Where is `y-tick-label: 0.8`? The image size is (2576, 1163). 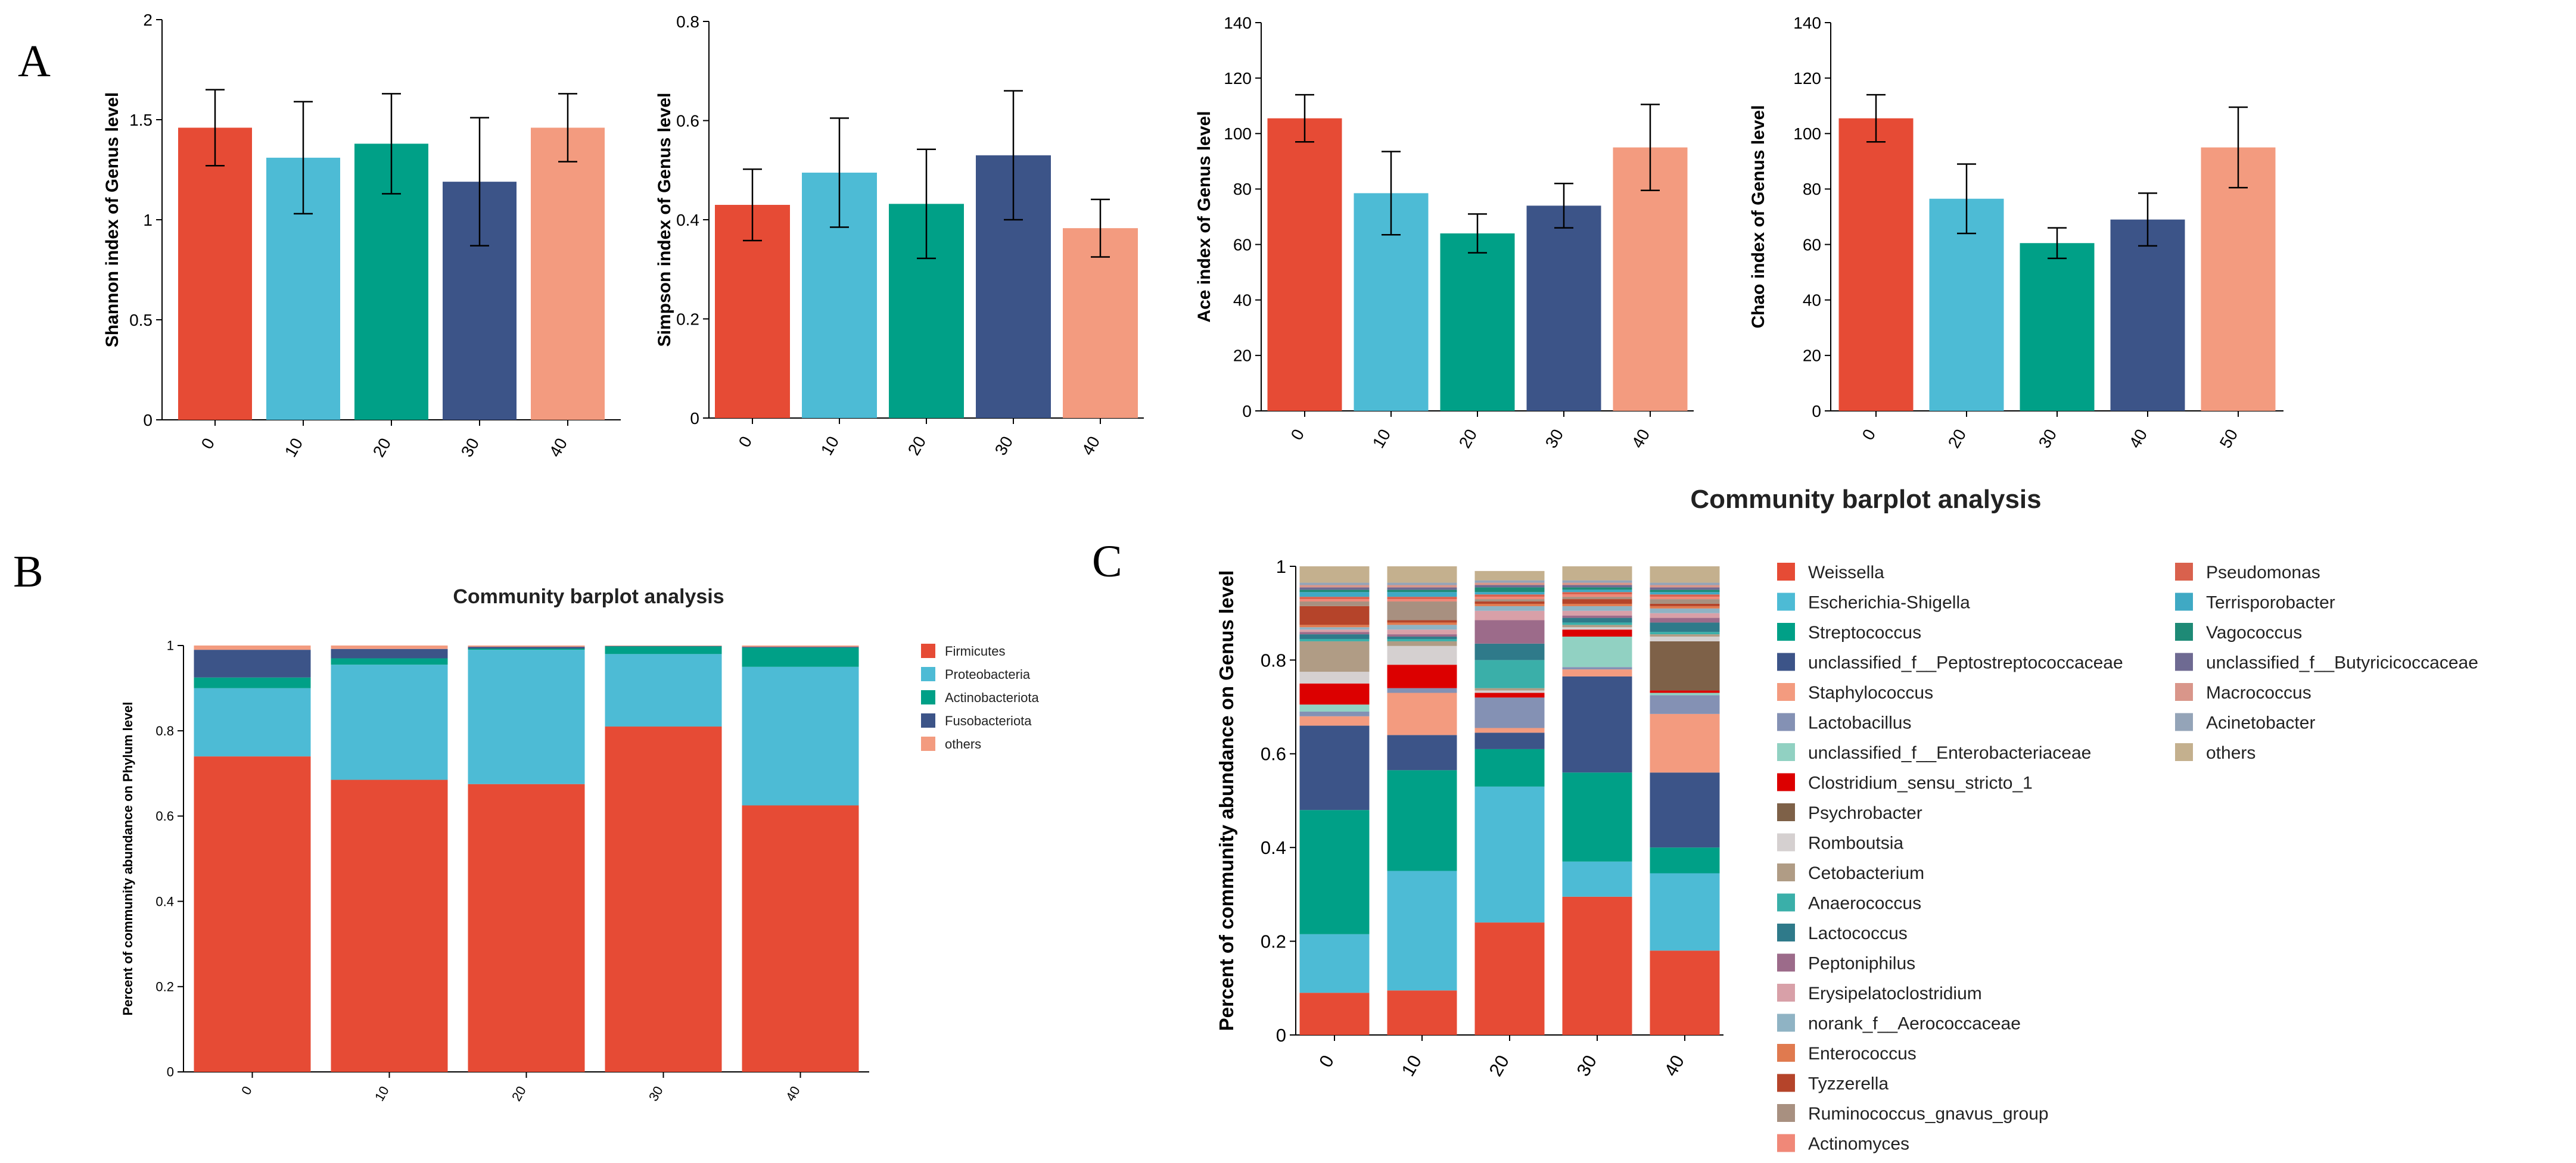
y-tick-label: 0.8 is located at coordinates (1273, 660).